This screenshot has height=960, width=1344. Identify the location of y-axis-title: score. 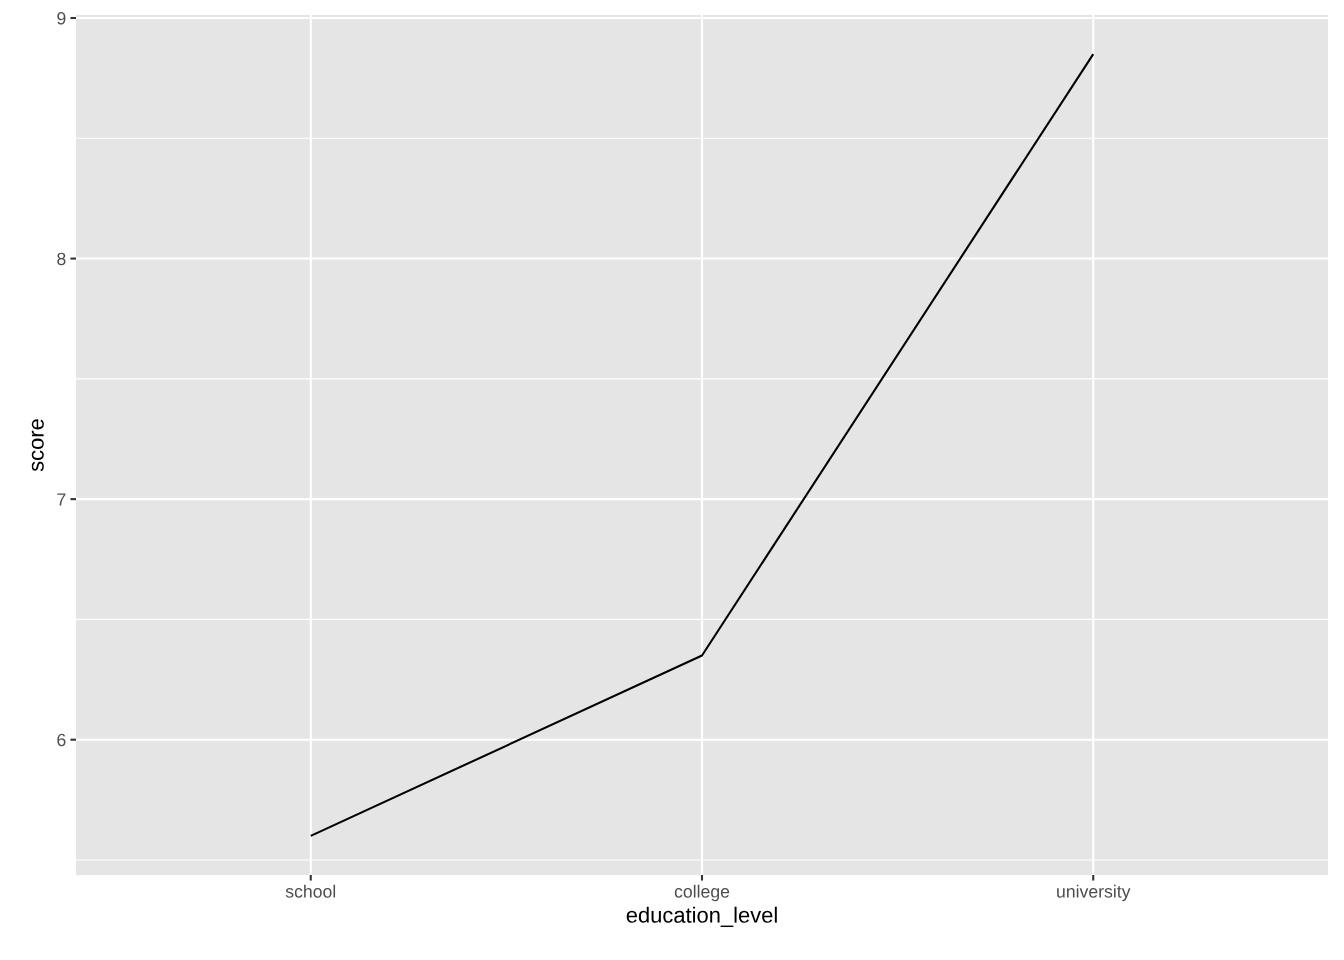
(37, 445).